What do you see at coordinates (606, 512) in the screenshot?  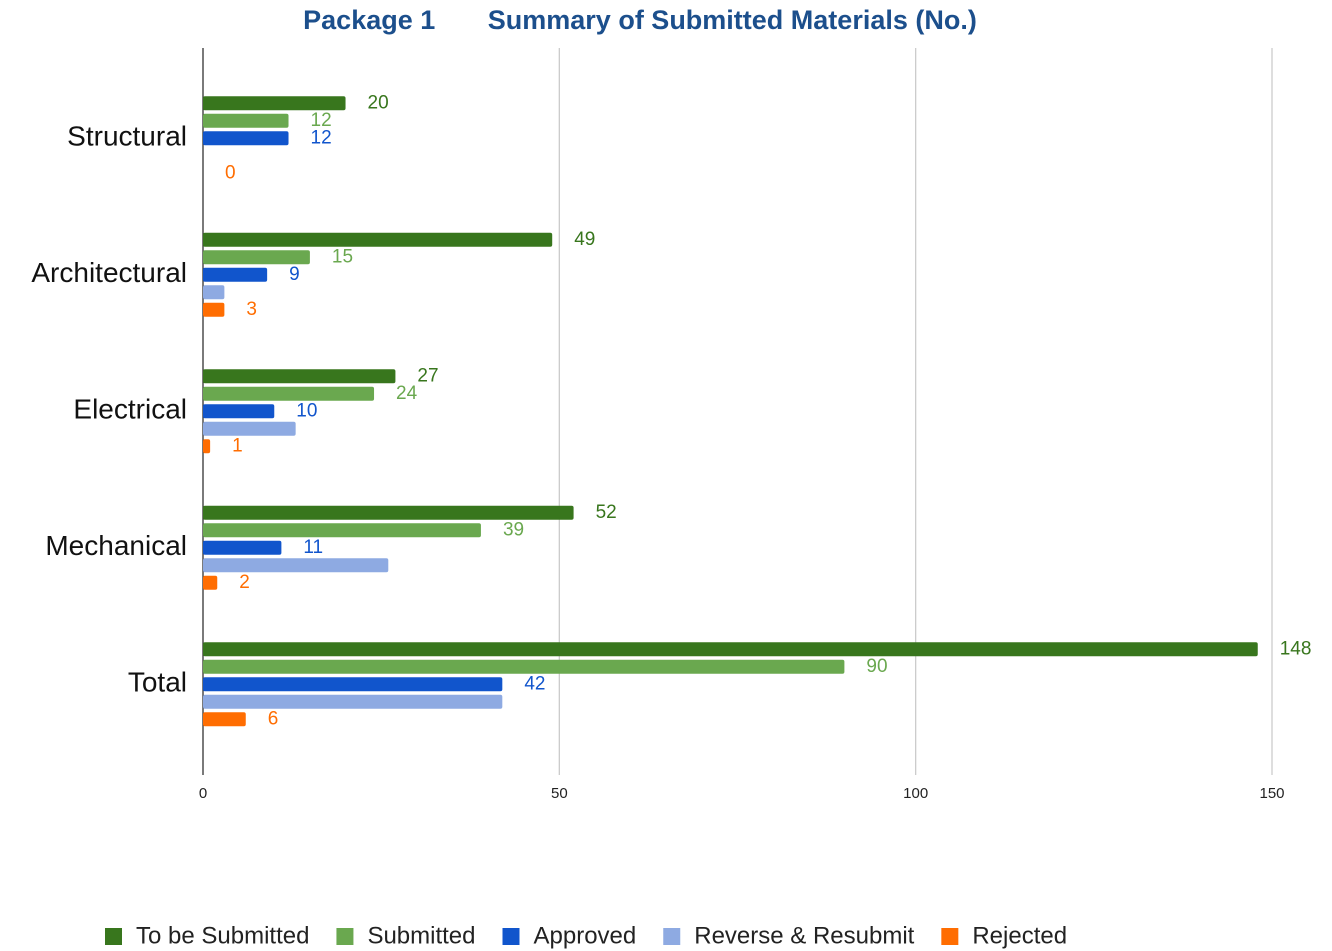 I see `data-label: 52` at bounding box center [606, 512].